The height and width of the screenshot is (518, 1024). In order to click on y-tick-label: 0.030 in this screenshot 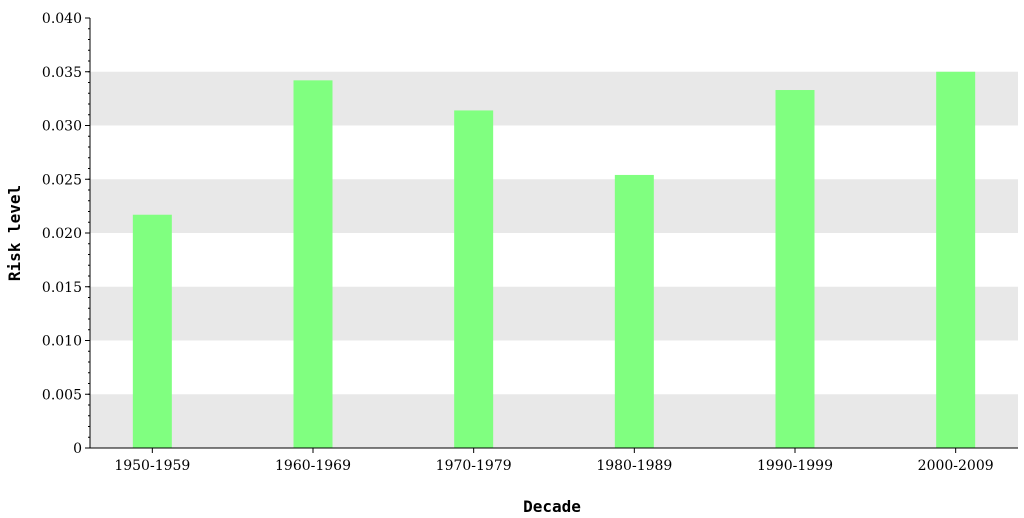, I will do `click(62, 127)`.